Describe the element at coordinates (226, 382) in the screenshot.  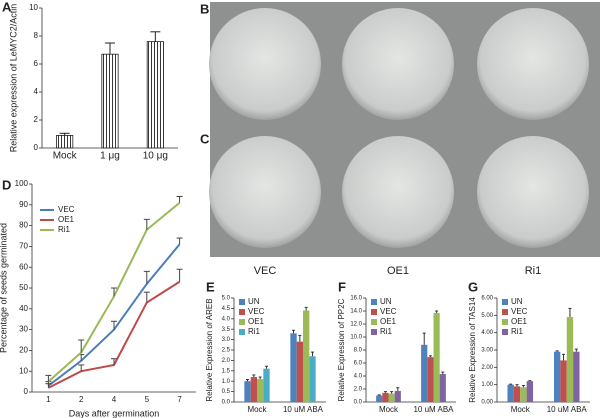
I see `y-tick-label: 1.0` at that location.